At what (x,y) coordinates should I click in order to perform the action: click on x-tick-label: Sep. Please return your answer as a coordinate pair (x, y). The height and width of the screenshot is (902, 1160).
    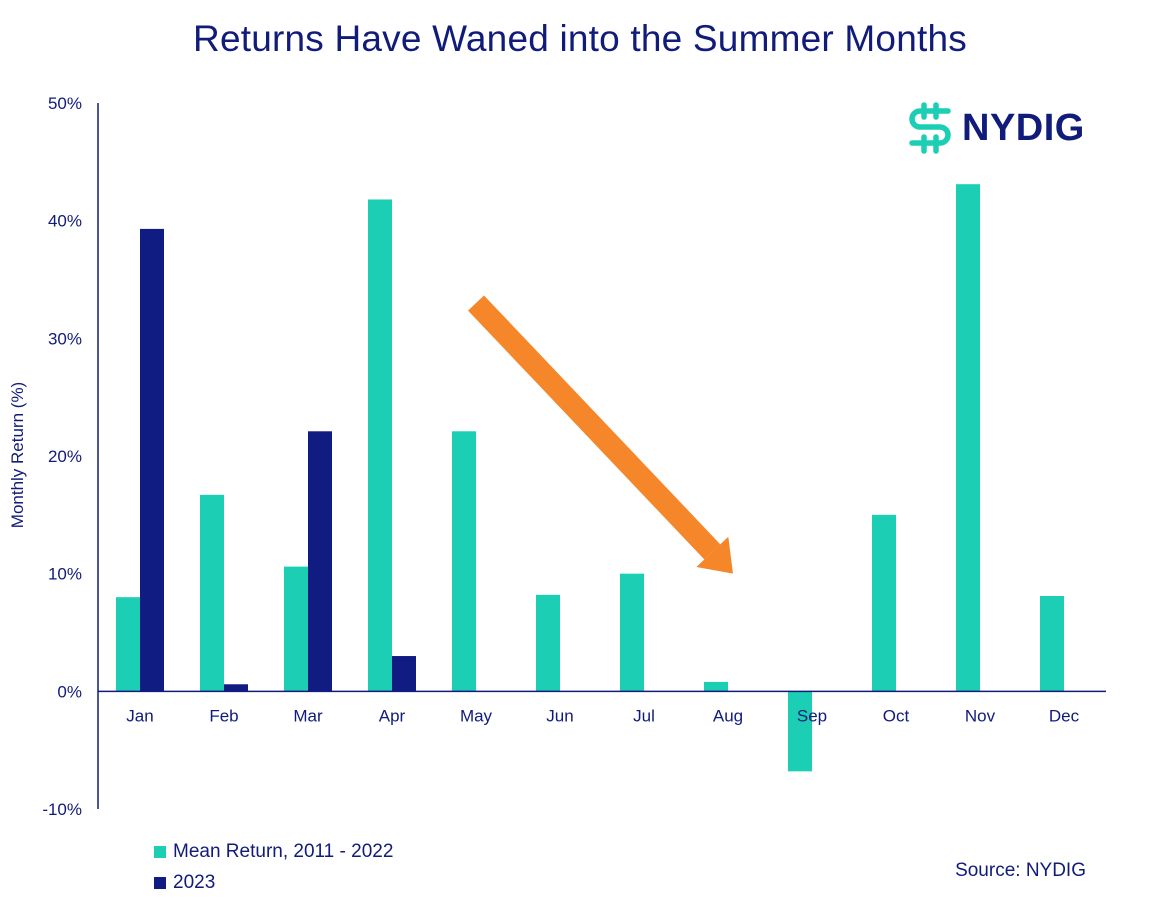
    Looking at the image, I should click on (812, 715).